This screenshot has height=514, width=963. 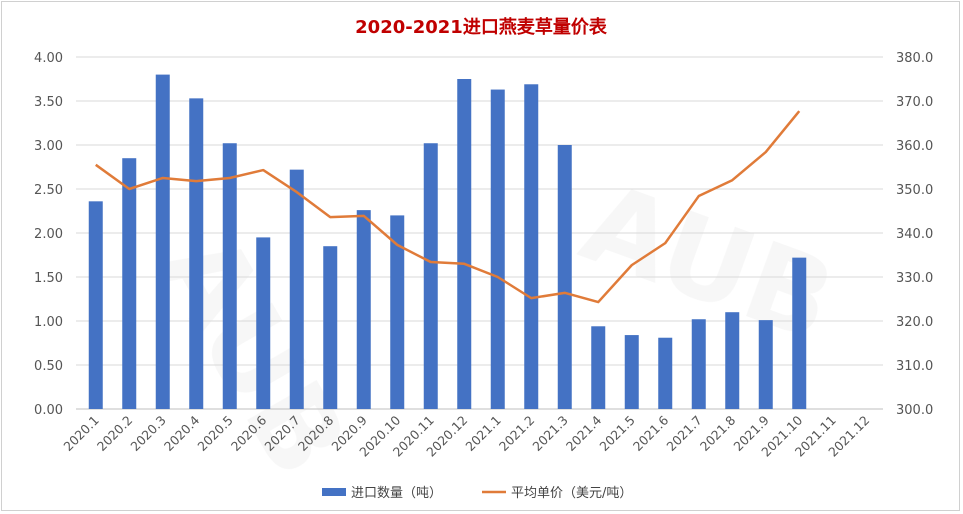 I want to click on y-left-tick-label: 2.50, so click(x=48, y=190).